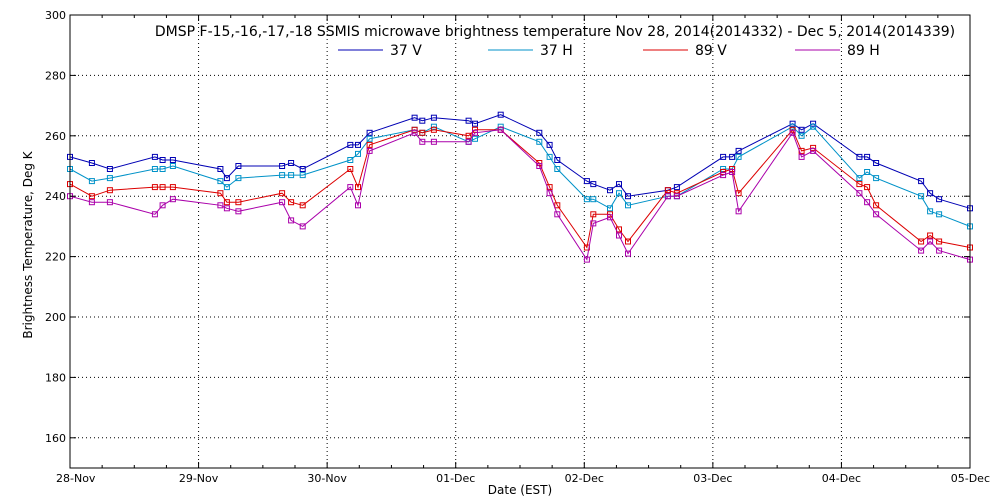  Describe the element at coordinates (556, 51) in the screenshot. I see `legend-label: 37 H` at that location.